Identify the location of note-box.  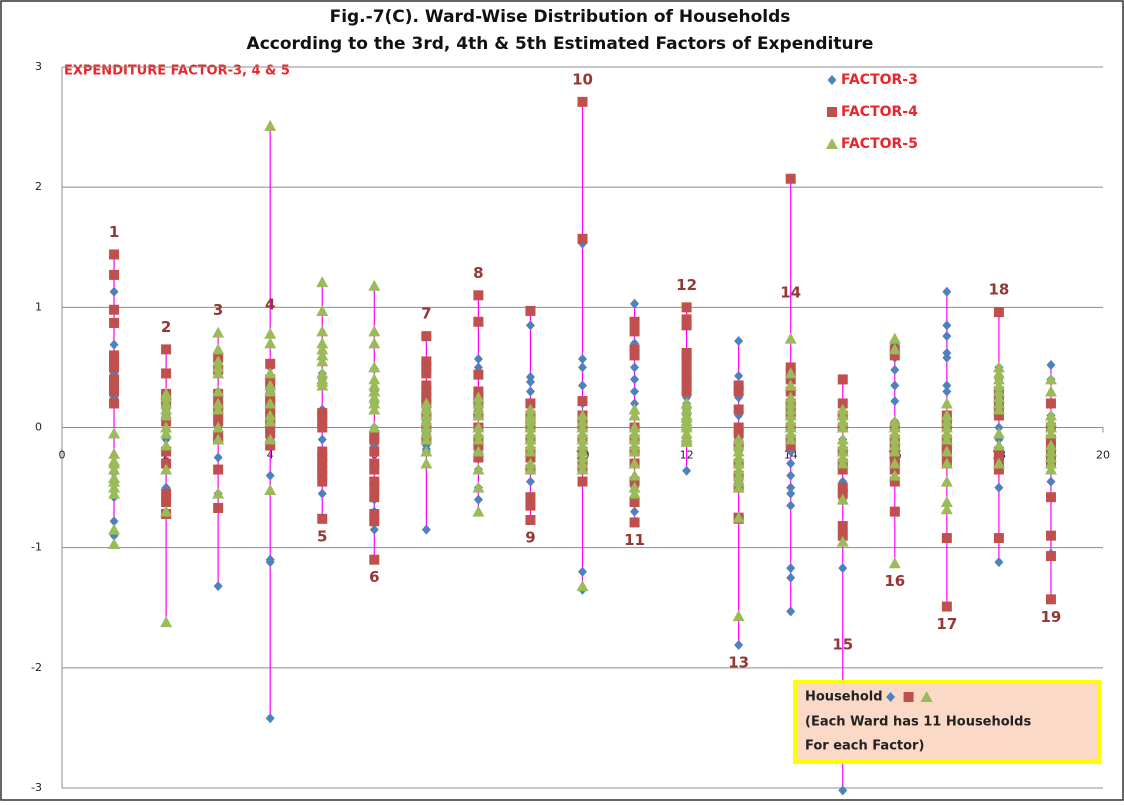
(947, 722).